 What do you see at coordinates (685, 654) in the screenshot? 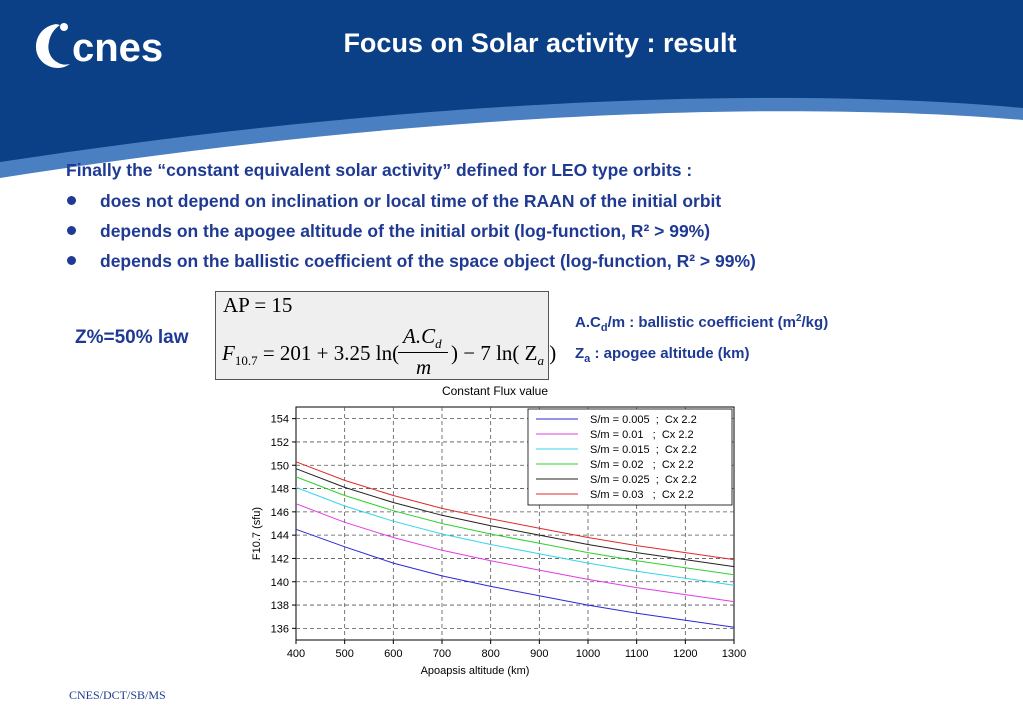
I see `x-tick-label: 1200` at bounding box center [685, 654].